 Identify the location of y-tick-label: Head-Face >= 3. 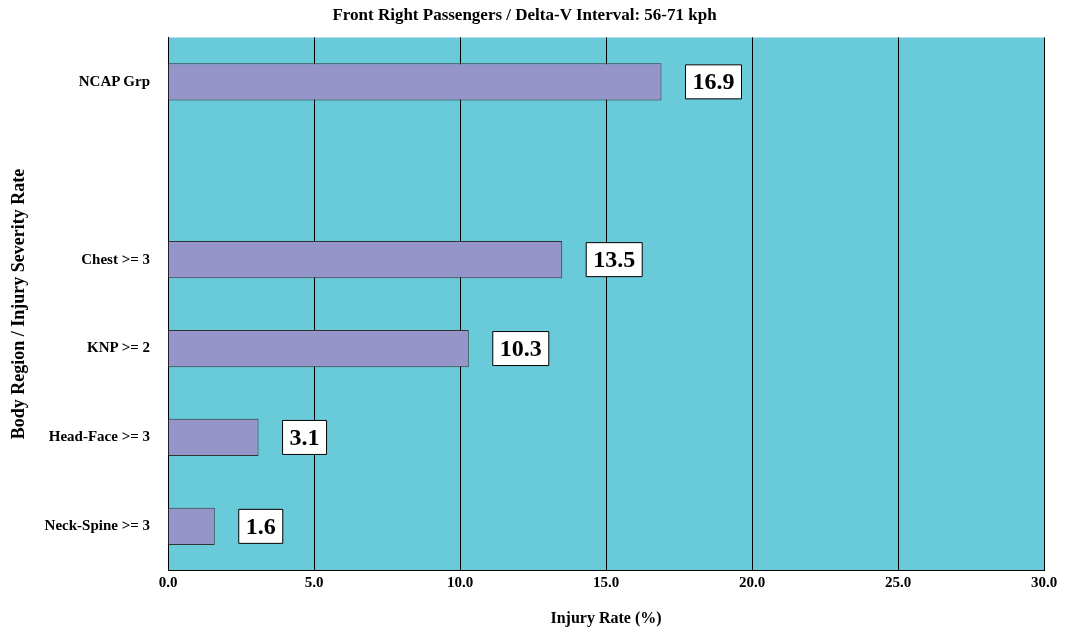
(99, 436).